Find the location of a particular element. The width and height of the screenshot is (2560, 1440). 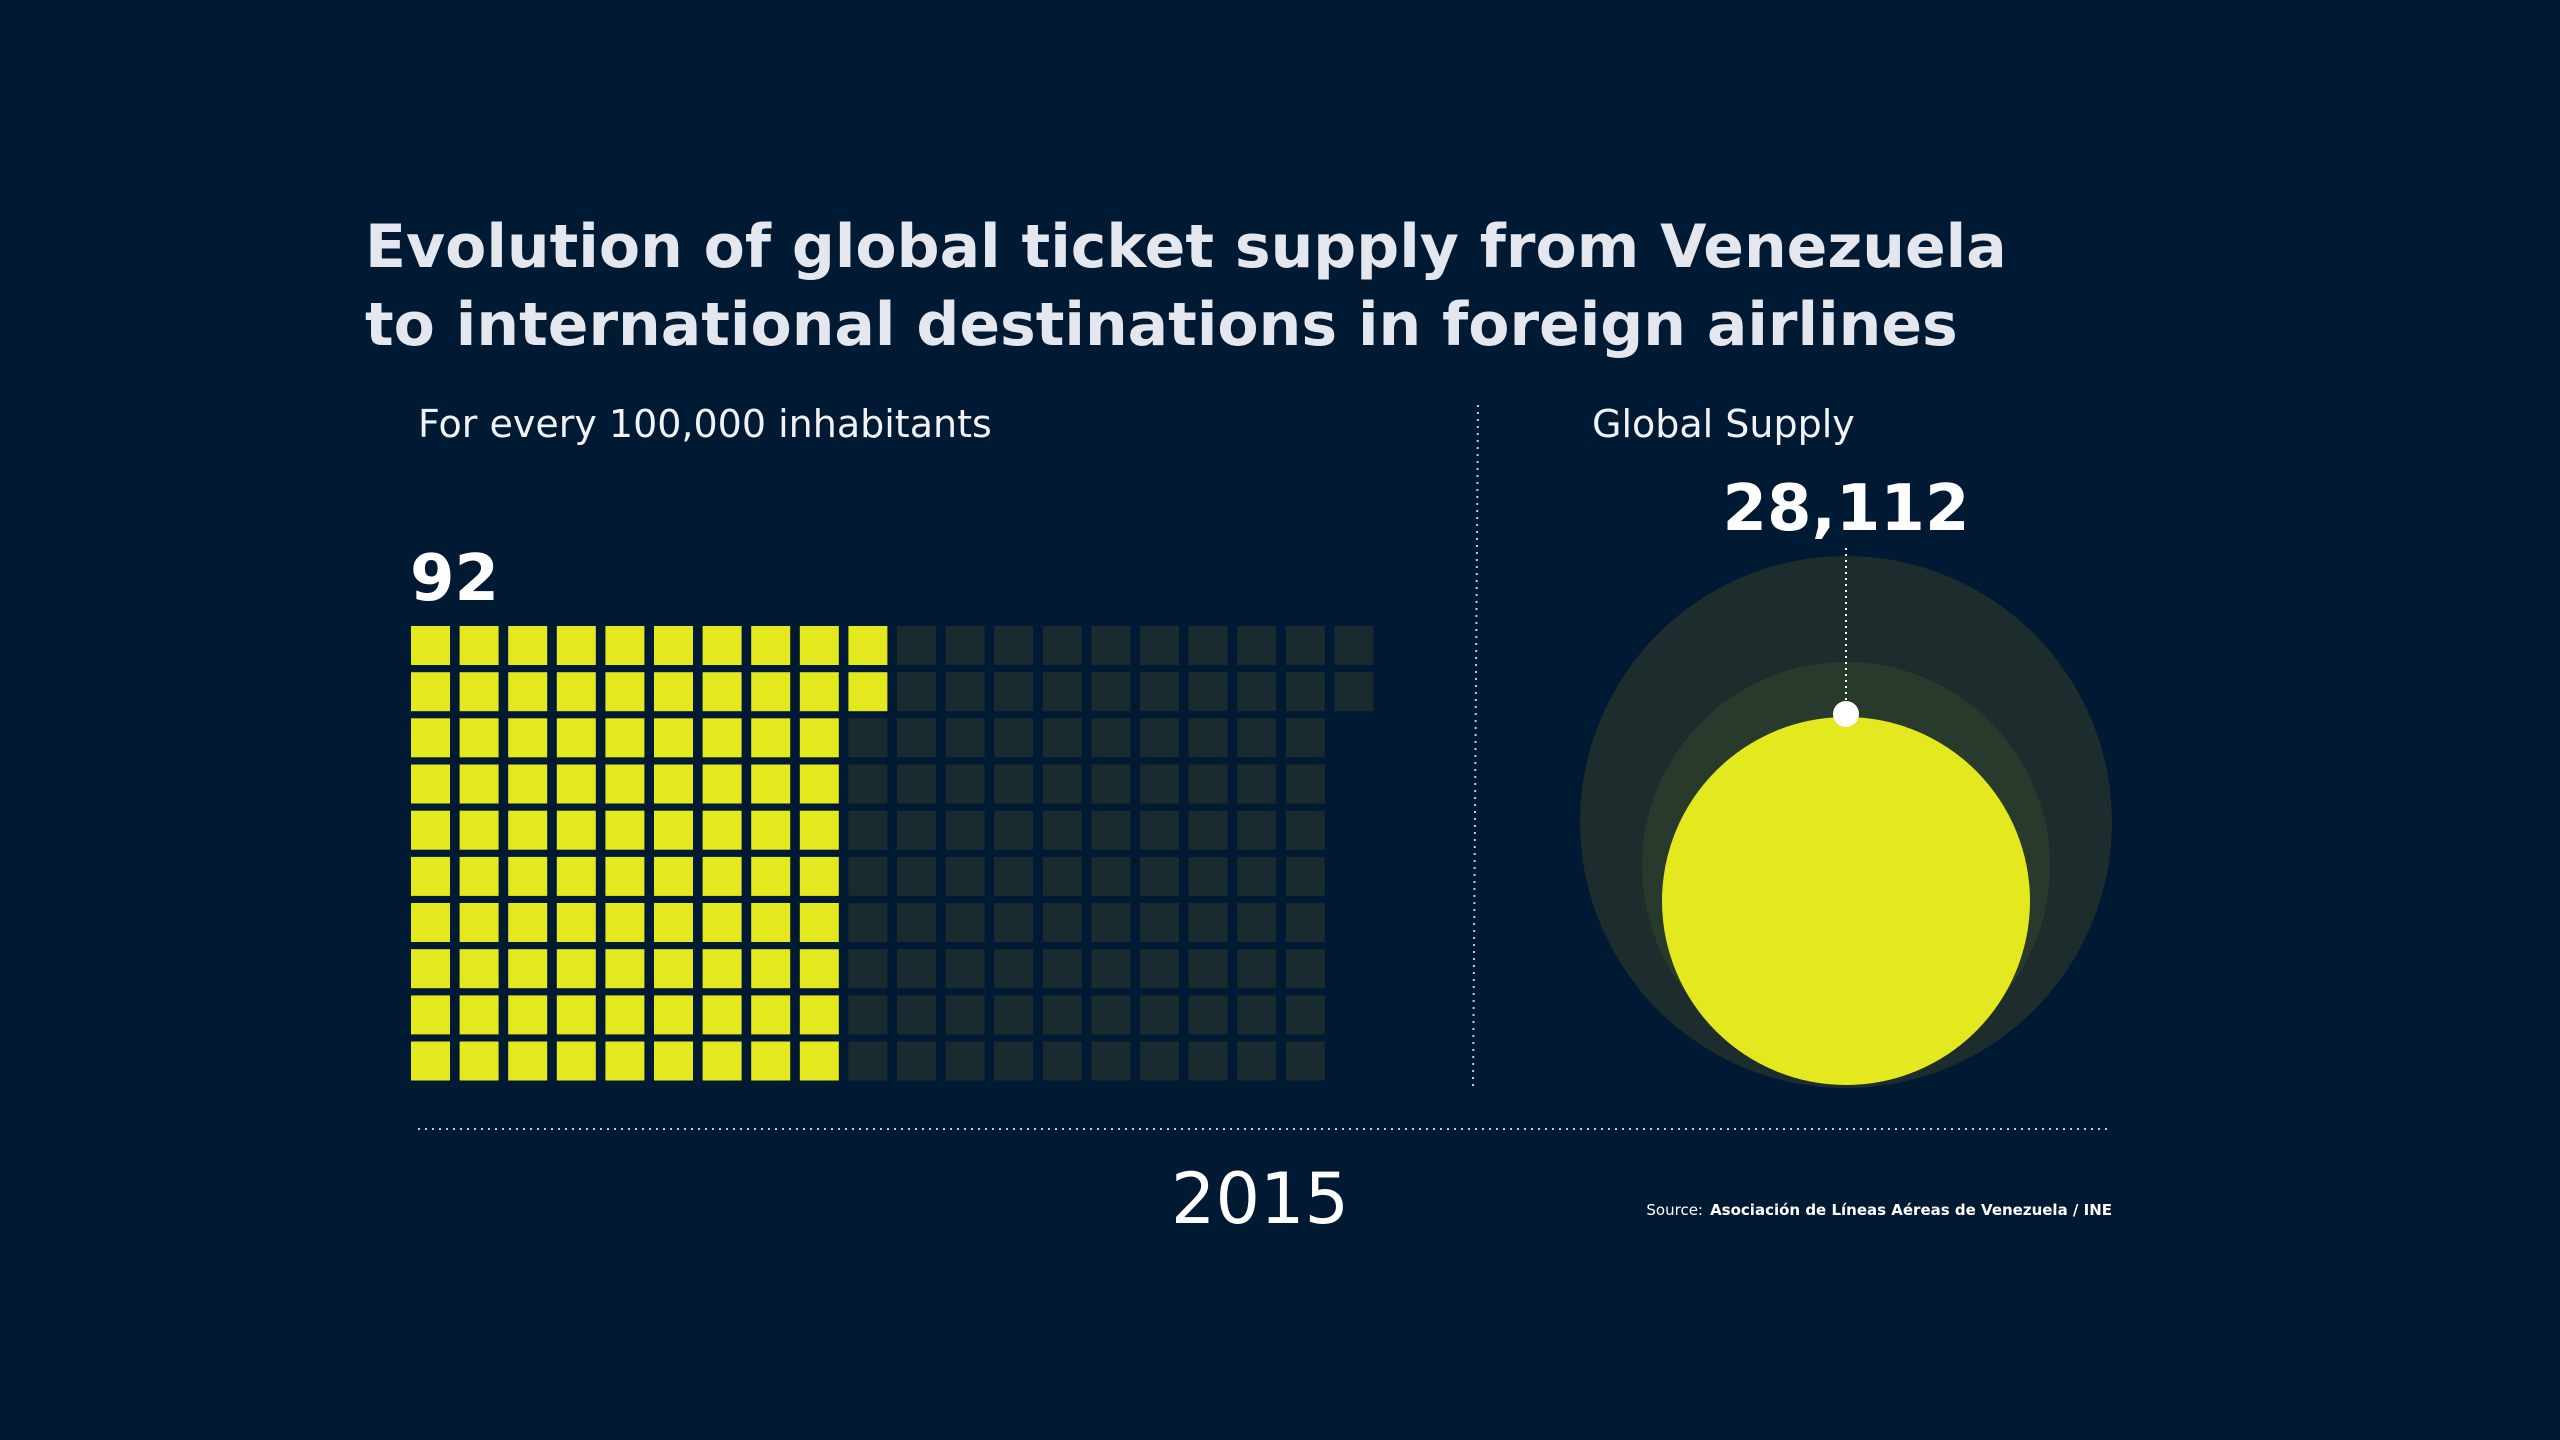

bubble-chart is located at coordinates (1846, 818).